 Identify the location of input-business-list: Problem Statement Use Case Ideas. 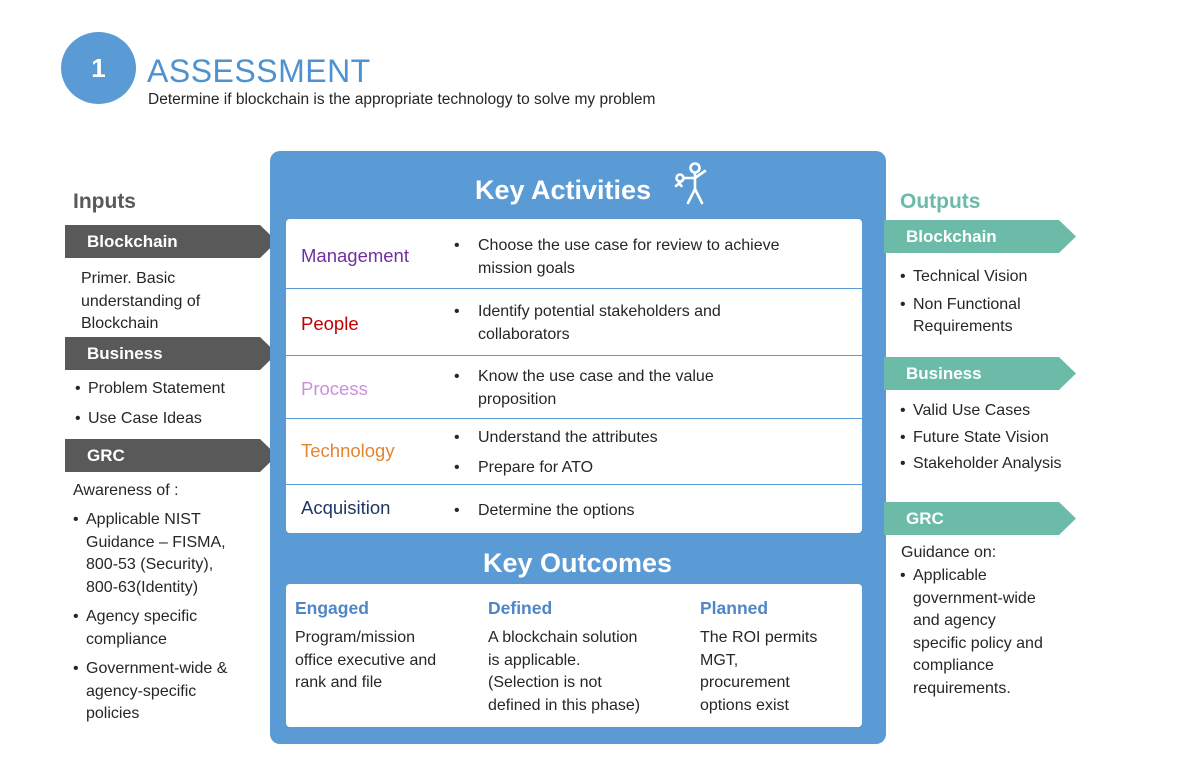
(150, 404).